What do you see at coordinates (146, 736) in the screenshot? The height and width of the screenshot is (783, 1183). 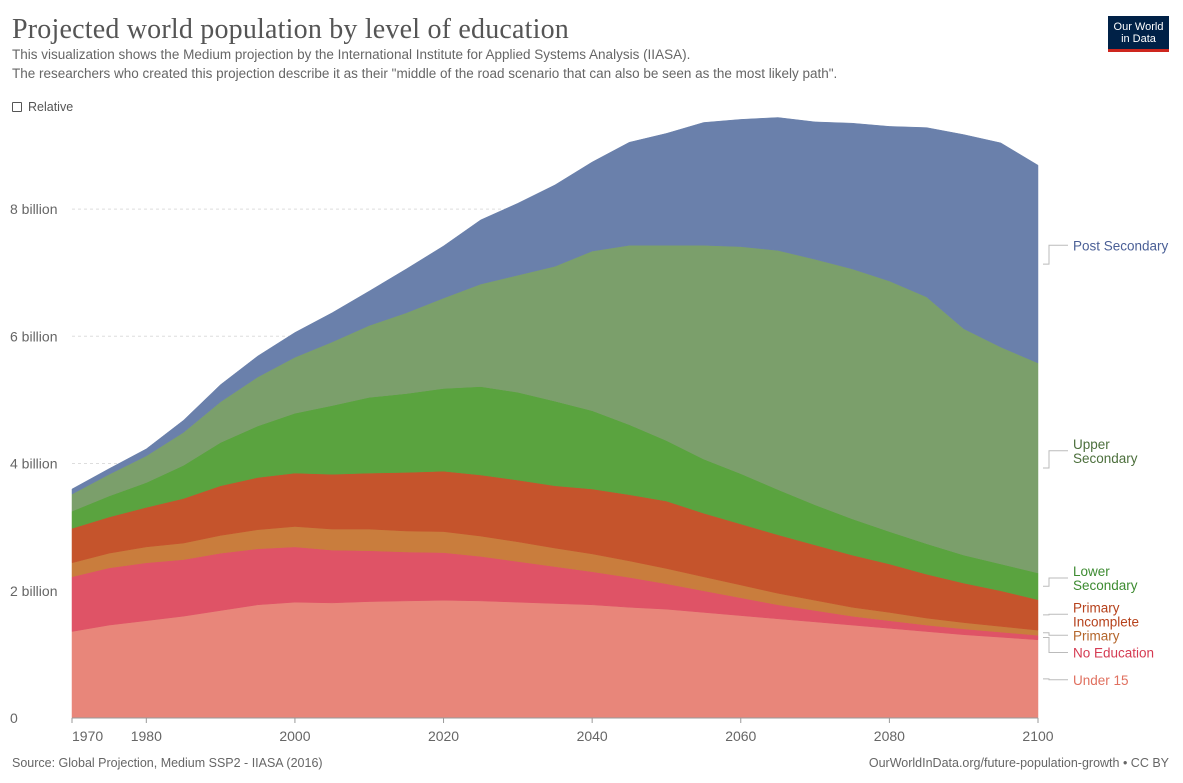 I see `x-tick-label: 1980` at bounding box center [146, 736].